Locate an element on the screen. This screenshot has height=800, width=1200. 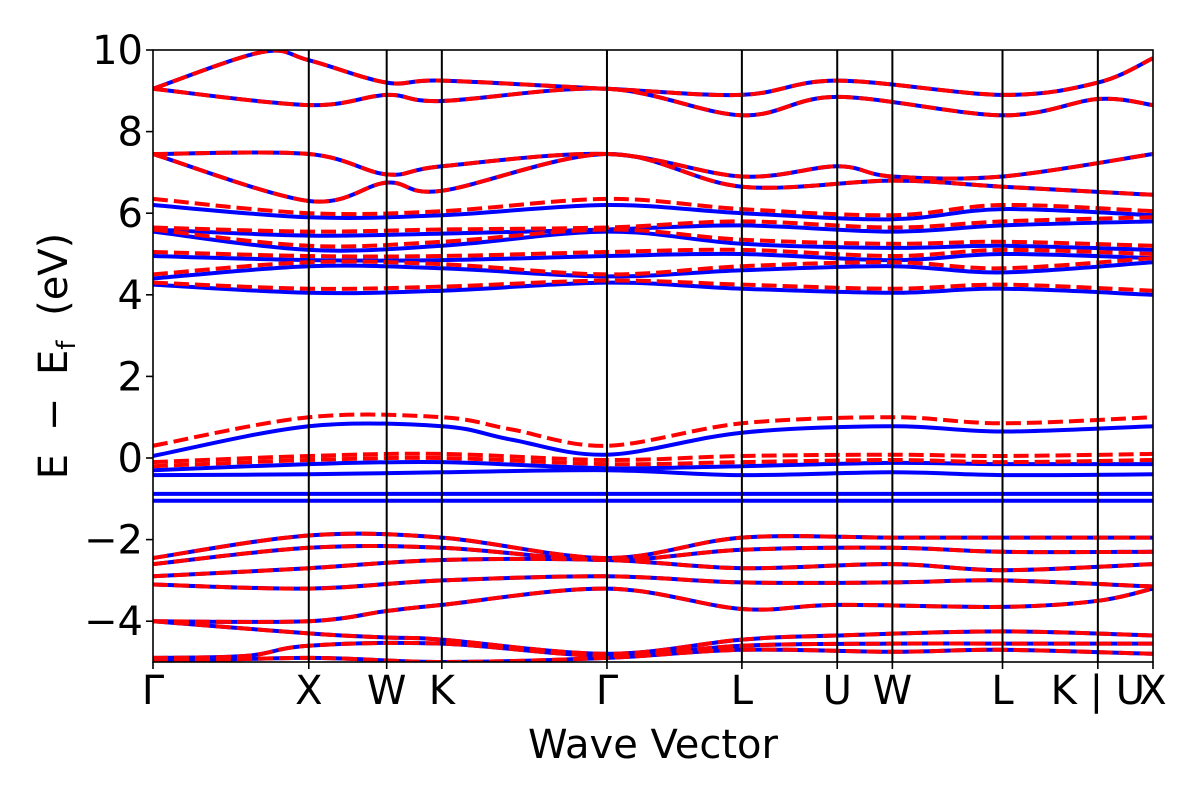
y-tick-label: 8 is located at coordinates (130, 133).